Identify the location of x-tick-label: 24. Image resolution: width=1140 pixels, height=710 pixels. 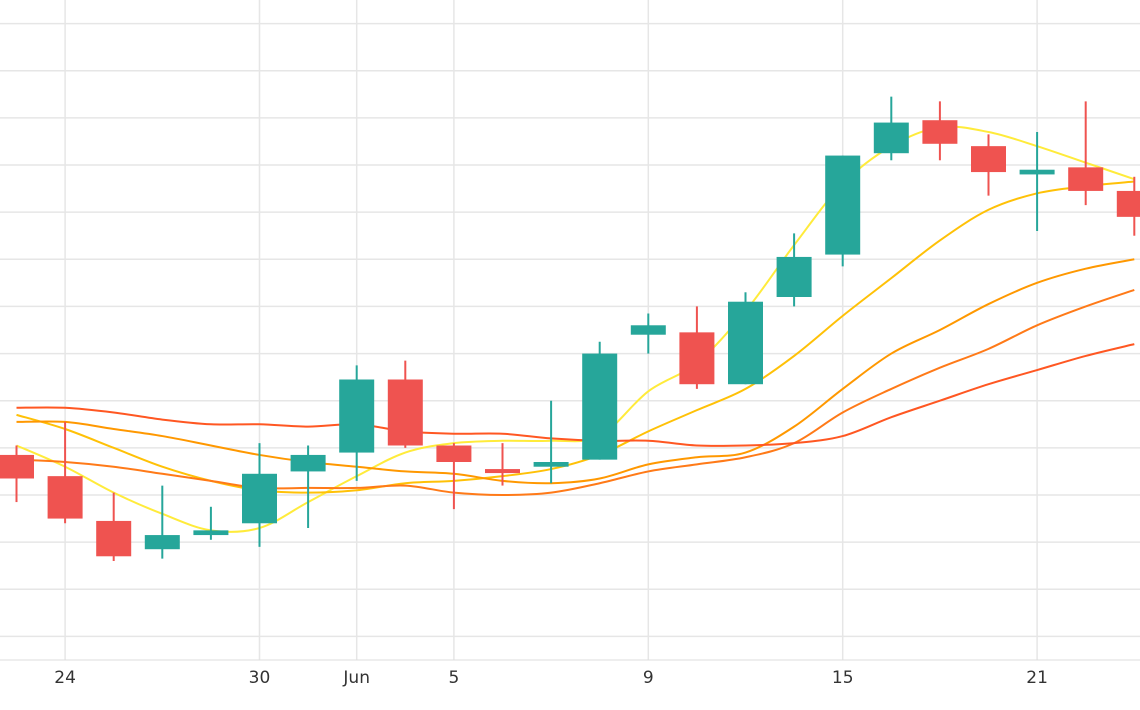
(65, 678).